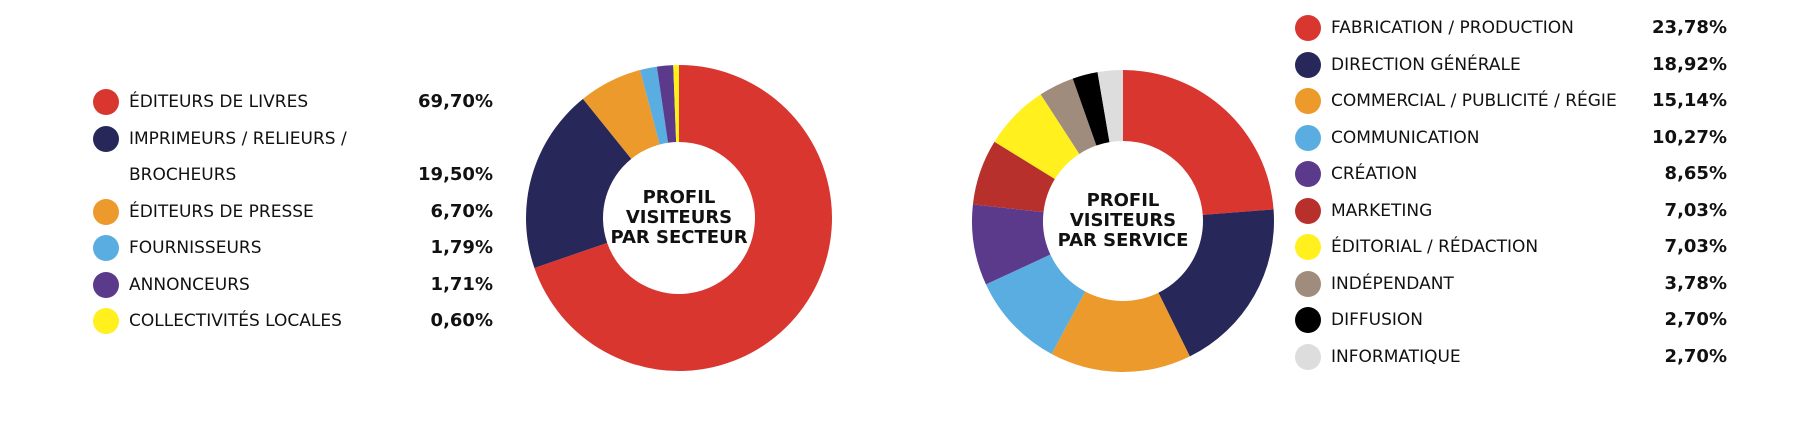 The width and height of the screenshot is (1800, 424). I want to click on legend-label: ÉDITEURS DE PRESSE, so click(221, 211).